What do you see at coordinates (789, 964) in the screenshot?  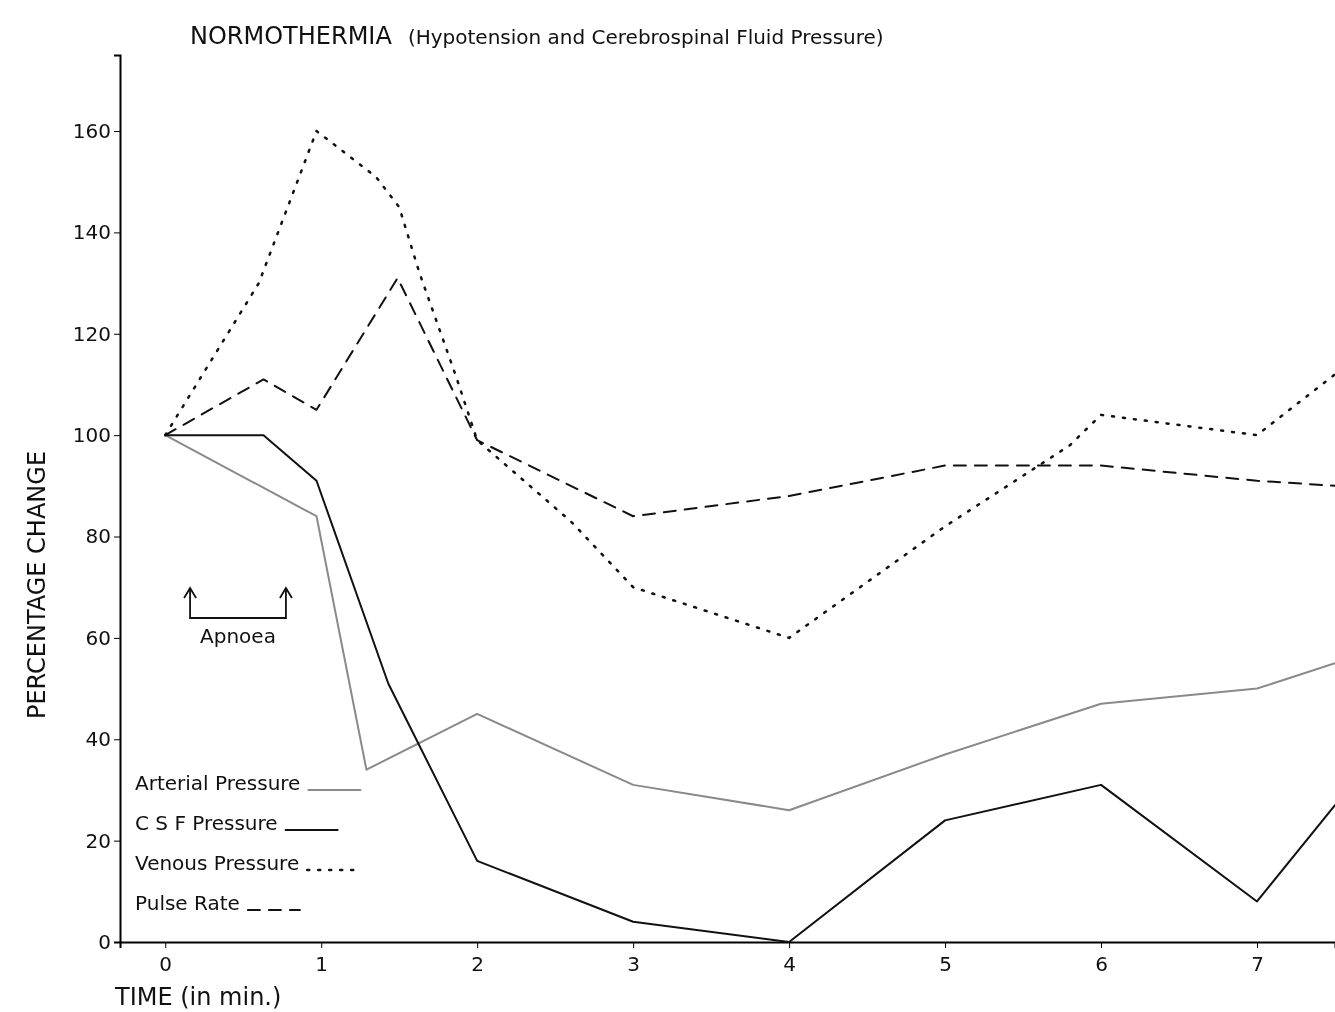 I see `x-tick-label: 4` at bounding box center [789, 964].